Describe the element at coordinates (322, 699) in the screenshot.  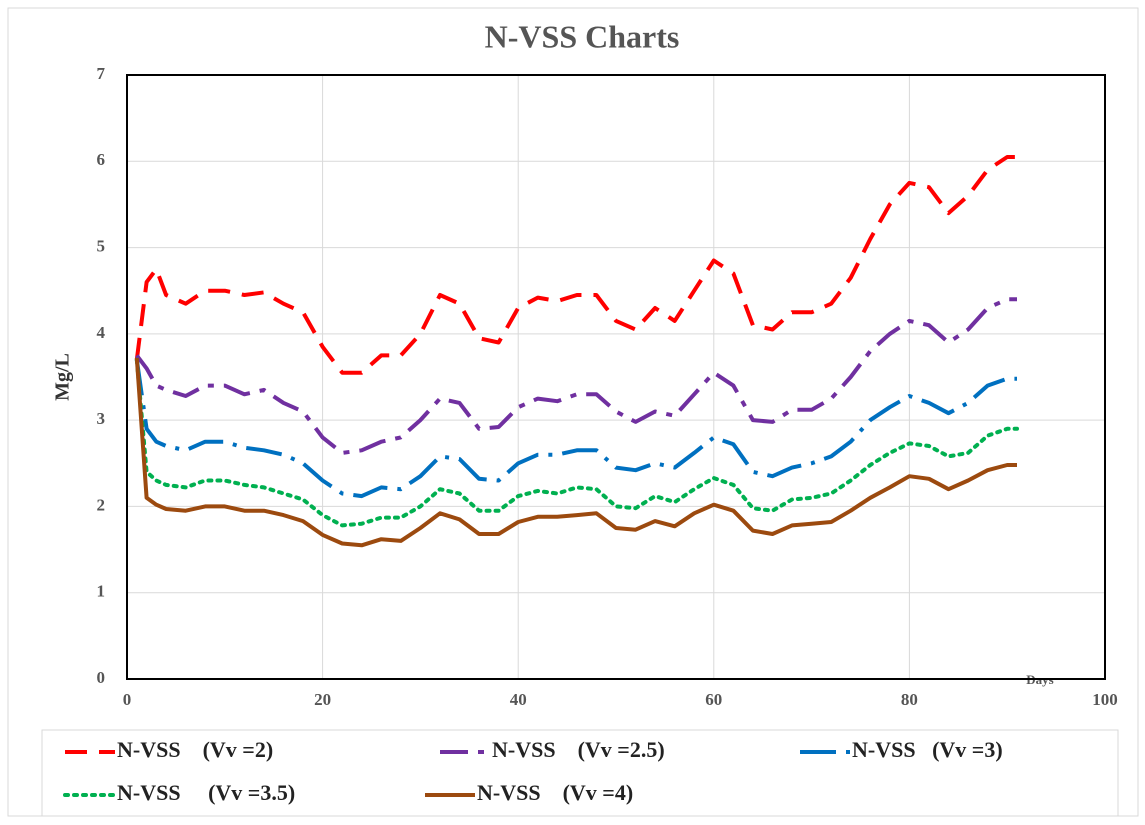
I see `x-tick-label: 20` at that location.